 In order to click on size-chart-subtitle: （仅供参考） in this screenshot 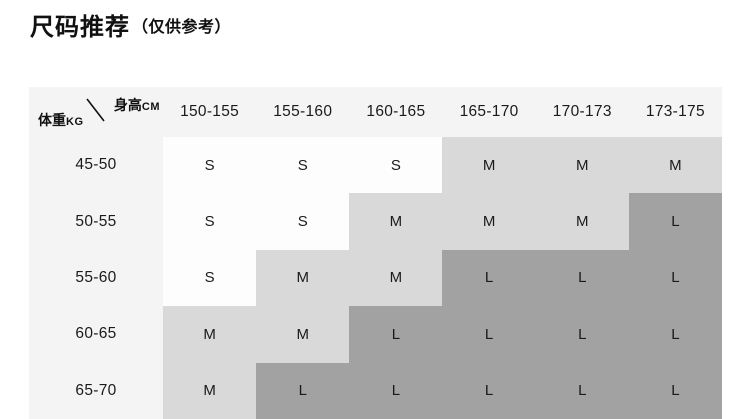, I will do `click(182, 27)`.